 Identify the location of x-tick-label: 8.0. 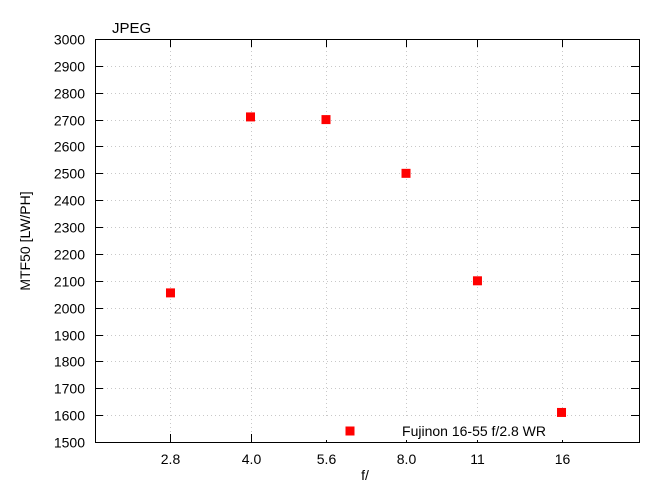
(407, 459).